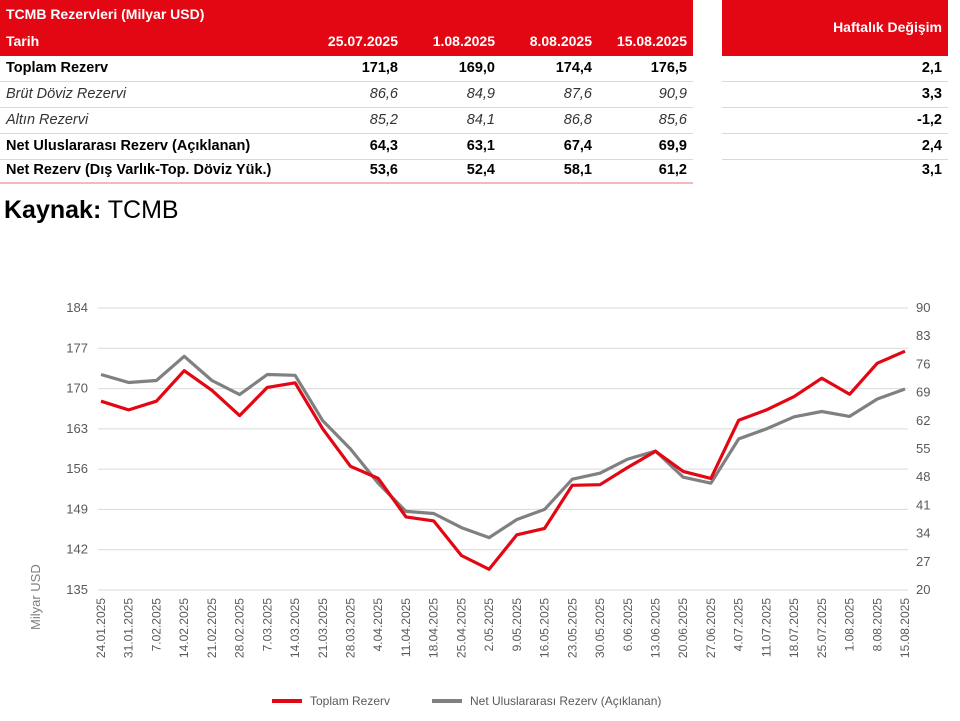 The image size is (960, 721). I want to click on row-label: Net Rezerv (Dış Varlık-Top. Döviz Yük.), so click(139, 170).